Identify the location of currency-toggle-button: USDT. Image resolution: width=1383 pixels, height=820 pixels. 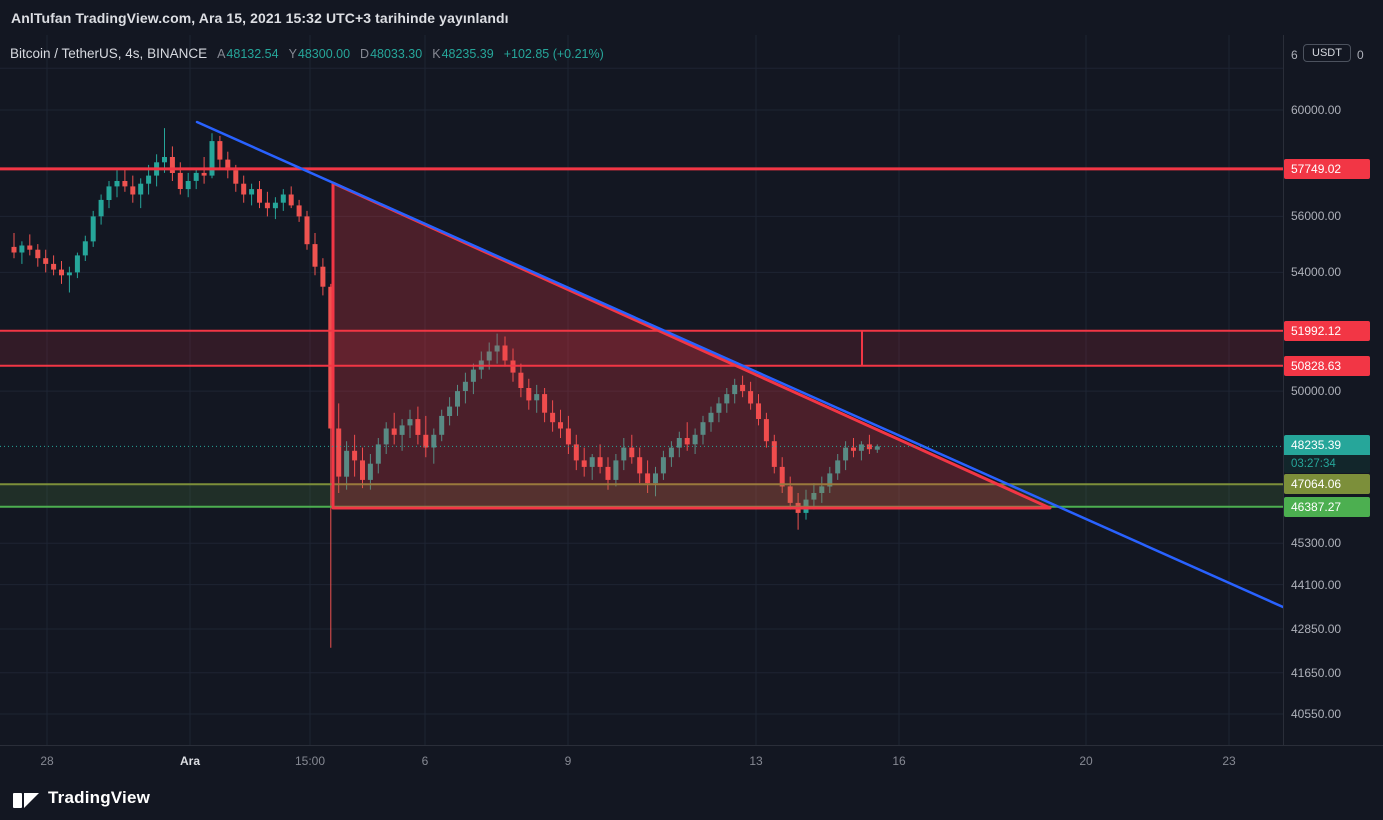
(1327, 53).